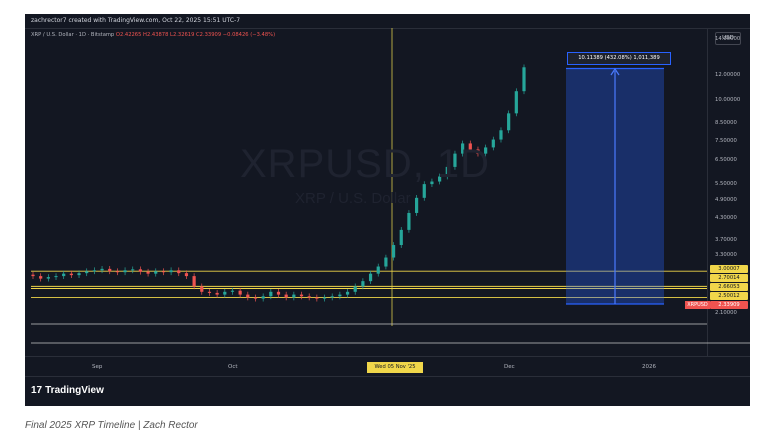 This screenshot has width=763, height=447. What do you see at coordinates (726, 255) in the screenshot?
I see `y-tick: 3.30000` at bounding box center [726, 255].